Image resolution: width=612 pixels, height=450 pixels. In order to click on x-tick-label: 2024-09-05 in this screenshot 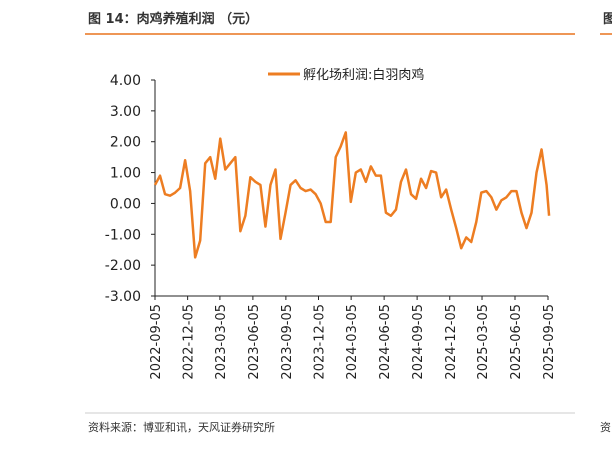, I will do `click(418, 342)`.